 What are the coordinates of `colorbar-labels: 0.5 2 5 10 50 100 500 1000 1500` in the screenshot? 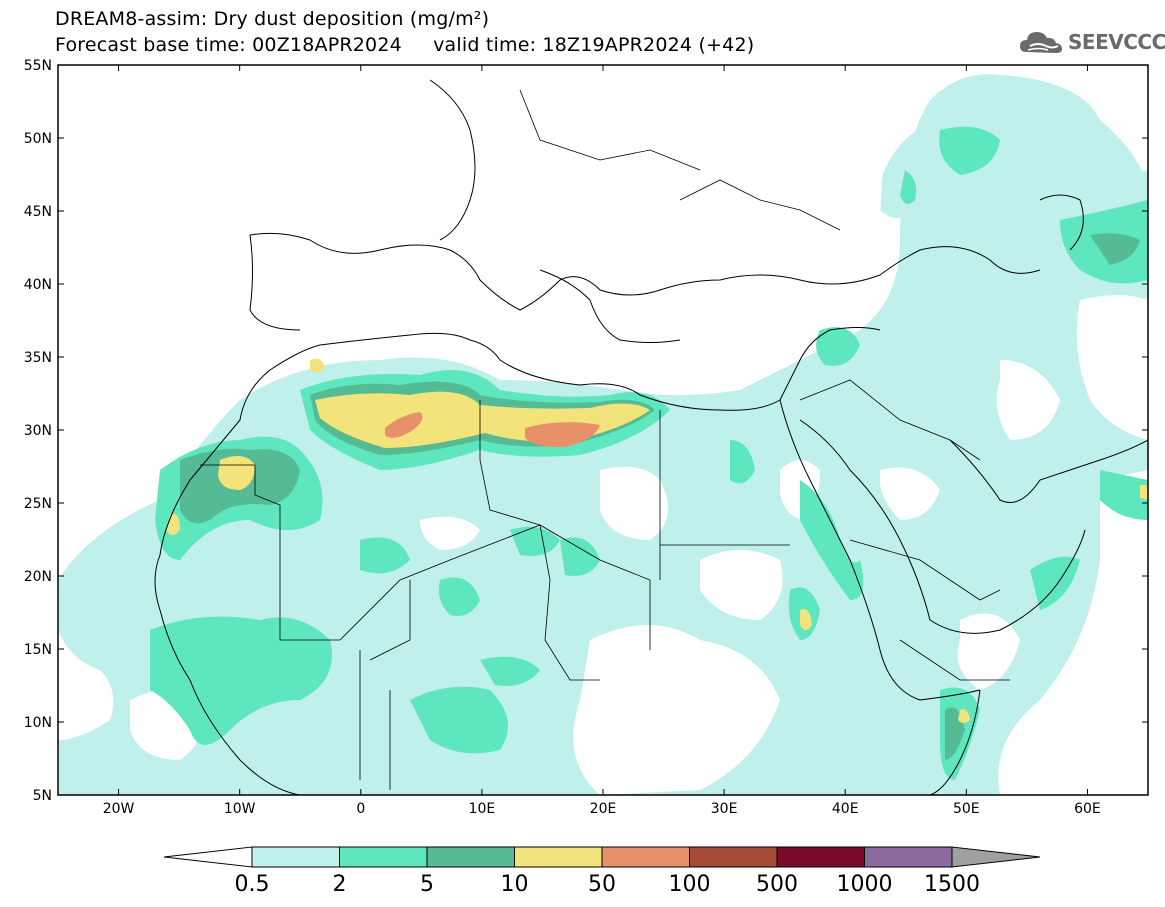 It's located at (608, 884).